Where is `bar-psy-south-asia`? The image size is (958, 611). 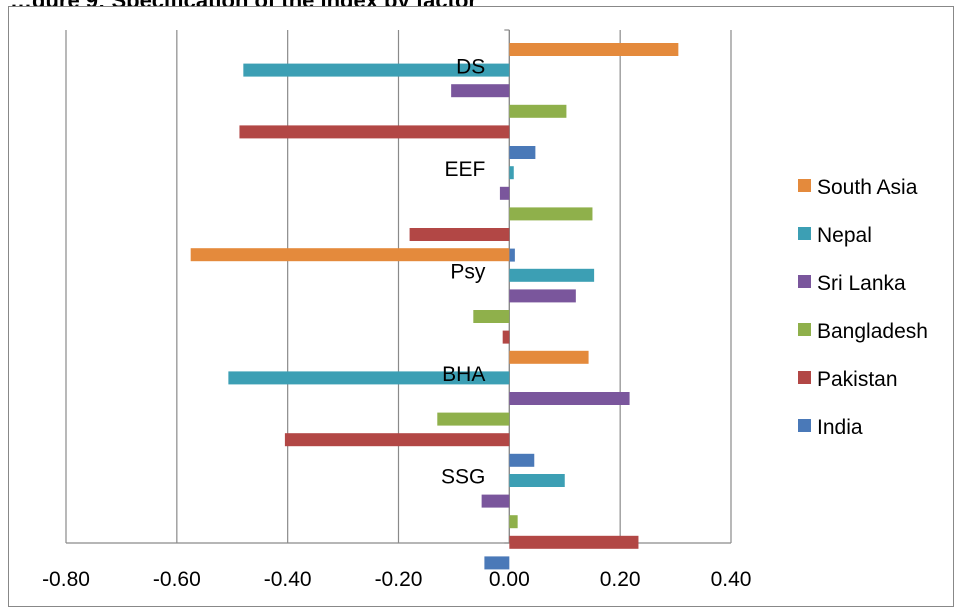 bar-psy-south-asia is located at coordinates (350, 255).